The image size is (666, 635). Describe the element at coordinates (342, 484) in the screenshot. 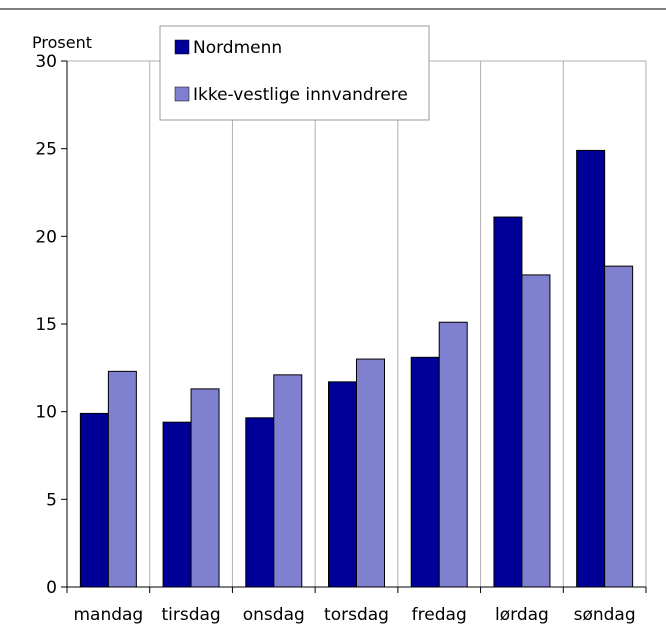

I see `bar-nordmenn-torsdag` at that location.